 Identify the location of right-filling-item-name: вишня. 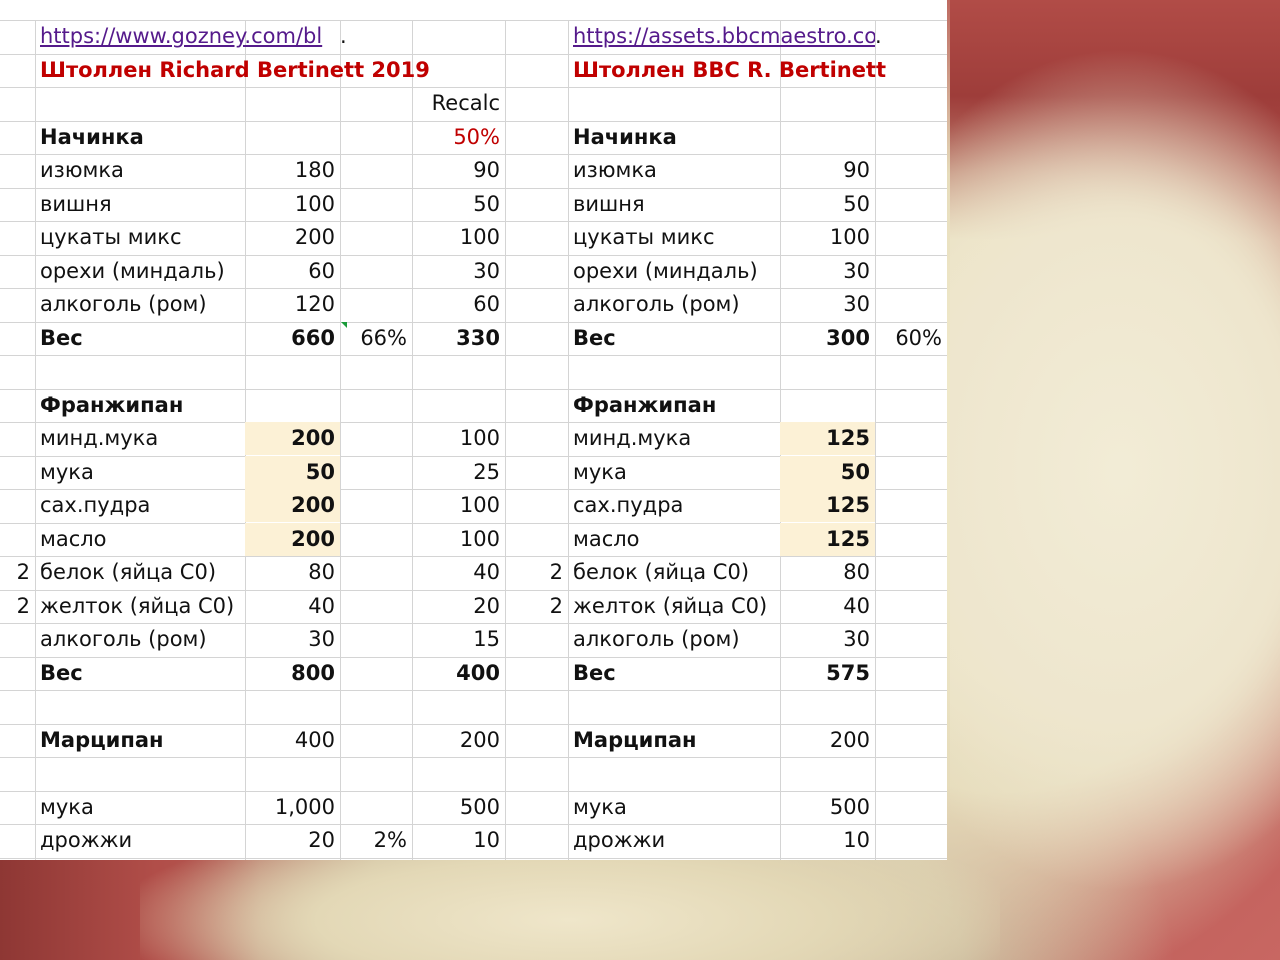
(609, 204).